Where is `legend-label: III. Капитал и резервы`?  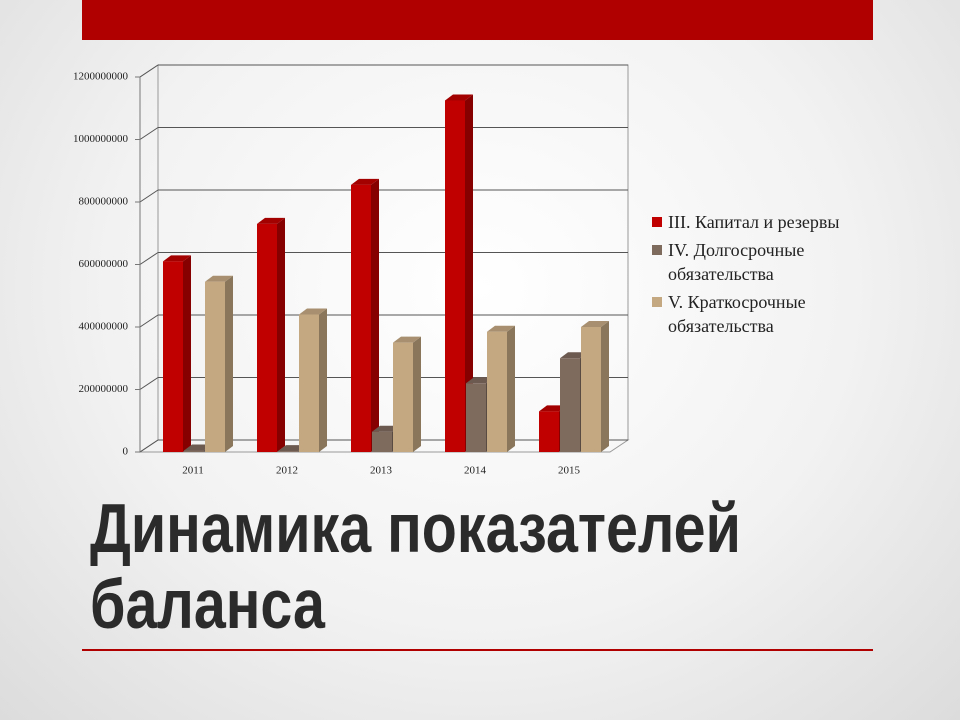
legend-label: III. Капитал и резервы is located at coordinates (754, 222).